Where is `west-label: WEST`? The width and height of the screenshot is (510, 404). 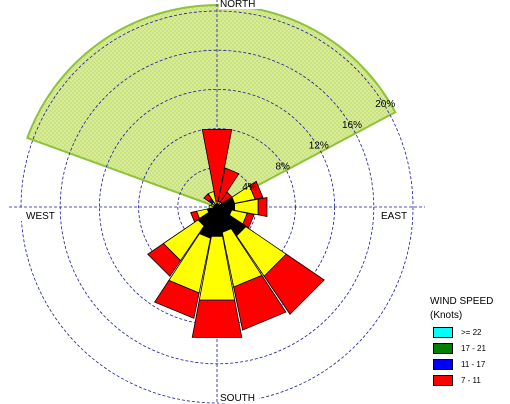
west-label: WEST is located at coordinates (40, 216).